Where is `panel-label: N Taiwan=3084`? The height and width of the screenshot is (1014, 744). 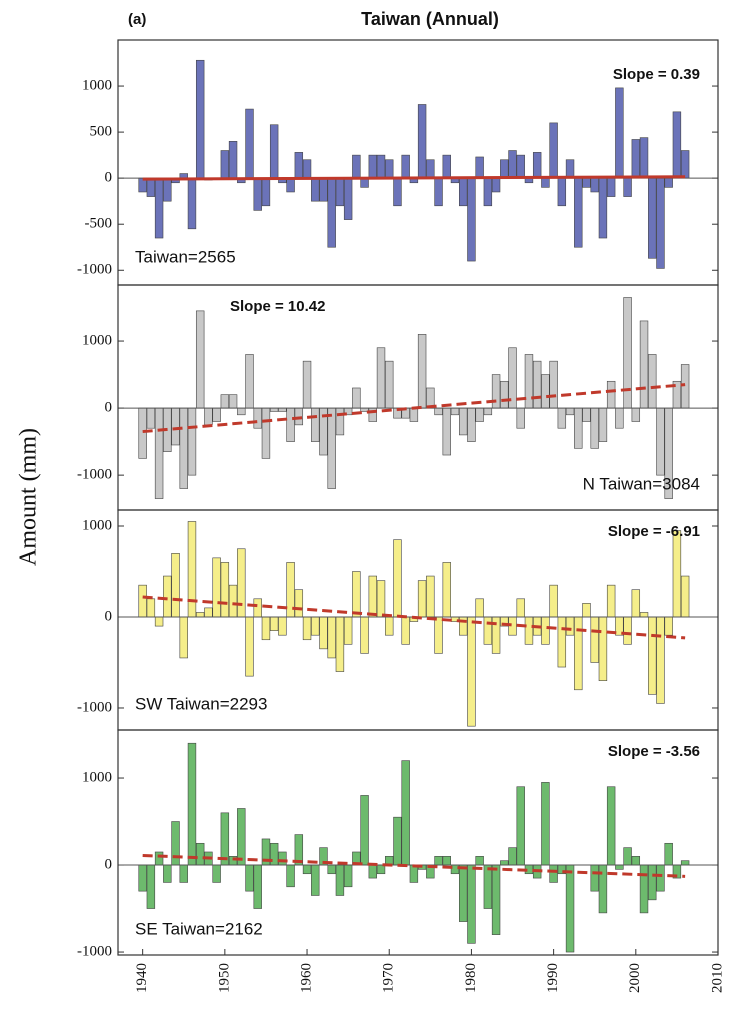 panel-label: N Taiwan=3084 is located at coordinates (641, 483).